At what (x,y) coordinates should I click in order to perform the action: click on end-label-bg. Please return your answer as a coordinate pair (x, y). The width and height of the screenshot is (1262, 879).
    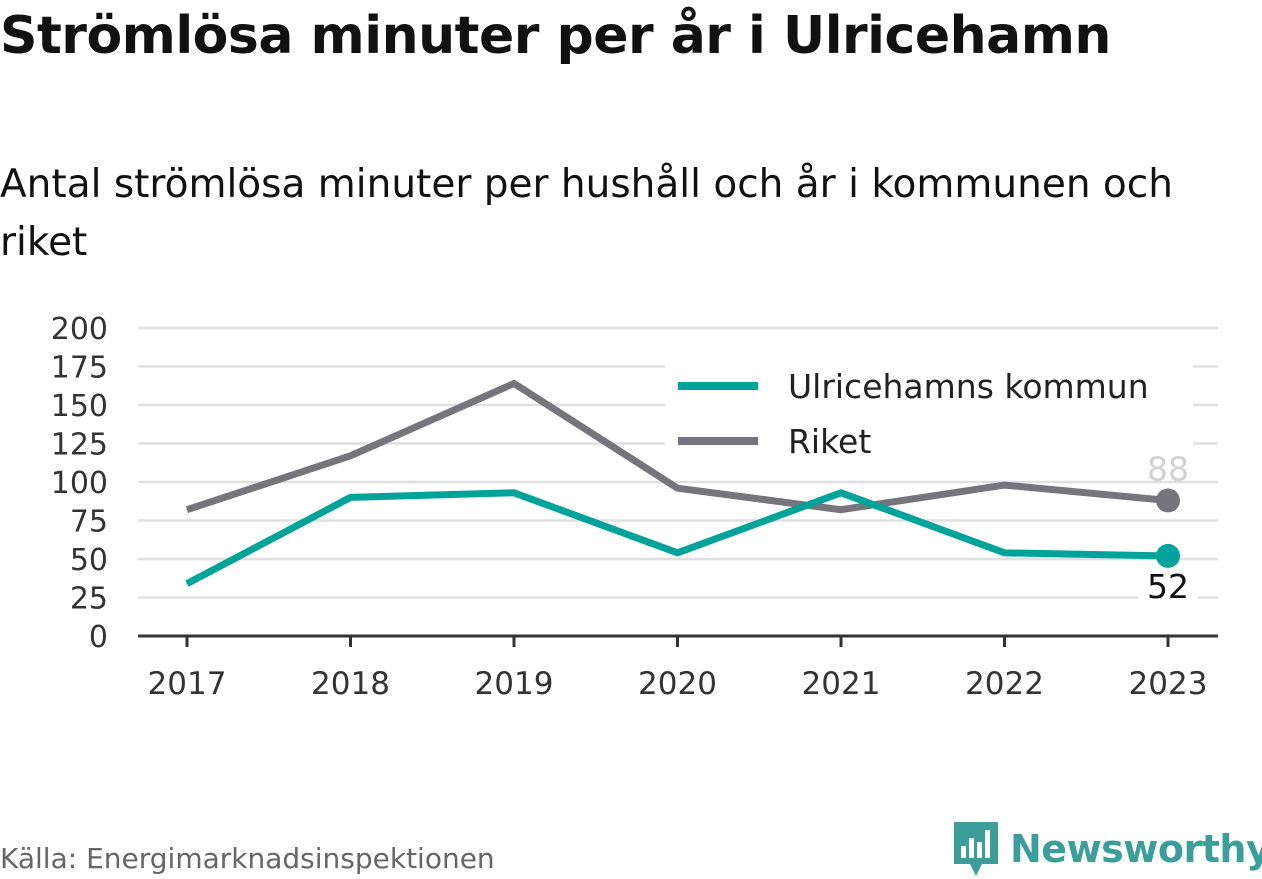
    Looking at the image, I should click on (1168, 586).